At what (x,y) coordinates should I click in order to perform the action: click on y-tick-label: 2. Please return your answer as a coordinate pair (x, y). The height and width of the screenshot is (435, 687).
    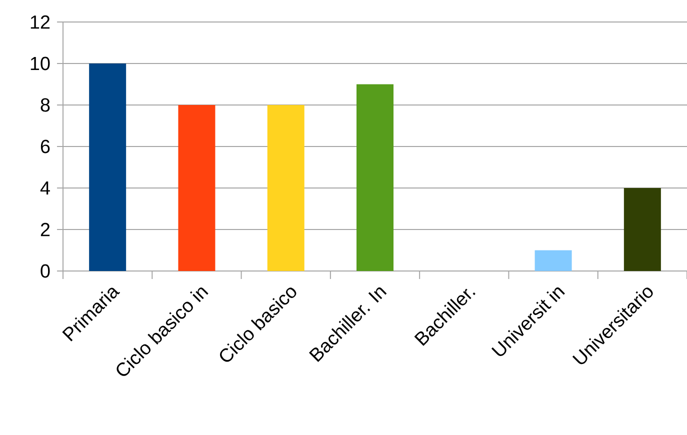
    Looking at the image, I should click on (45, 229).